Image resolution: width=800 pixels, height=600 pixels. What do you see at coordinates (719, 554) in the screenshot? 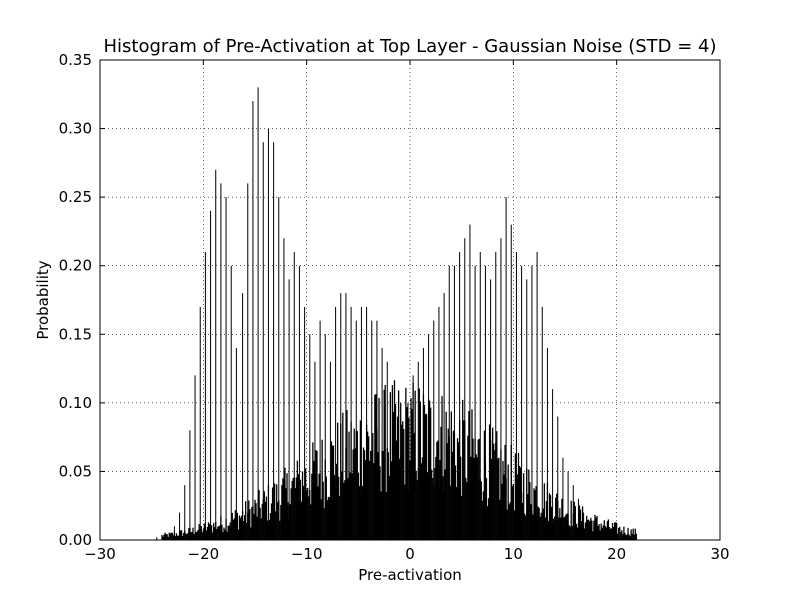
I see `x-tick-label: 30` at bounding box center [719, 554].